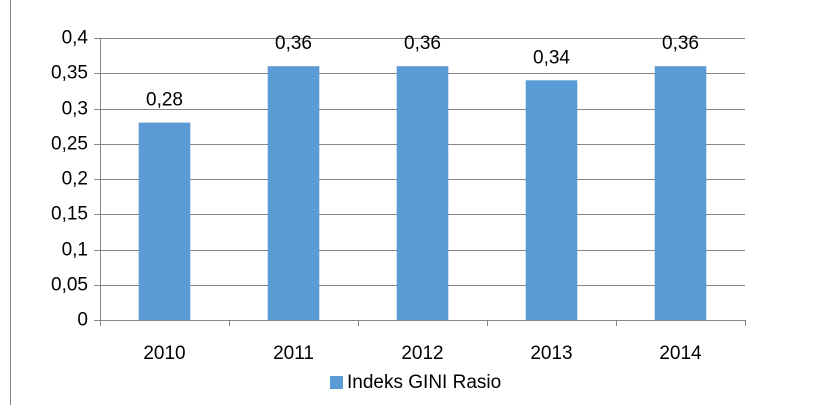 Image resolution: width=816 pixels, height=405 pixels. I want to click on y-tick-label: 0,1, so click(75, 250).